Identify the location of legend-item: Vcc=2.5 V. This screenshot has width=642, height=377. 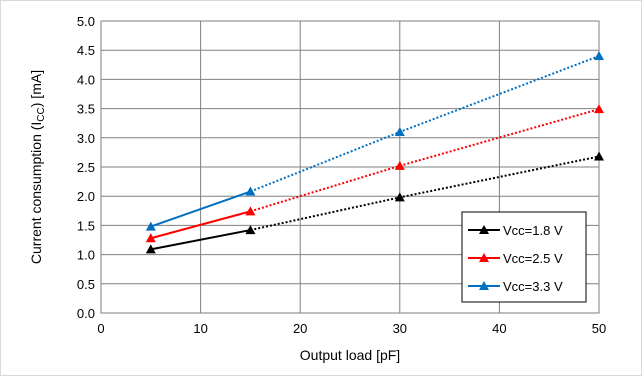
(515, 258).